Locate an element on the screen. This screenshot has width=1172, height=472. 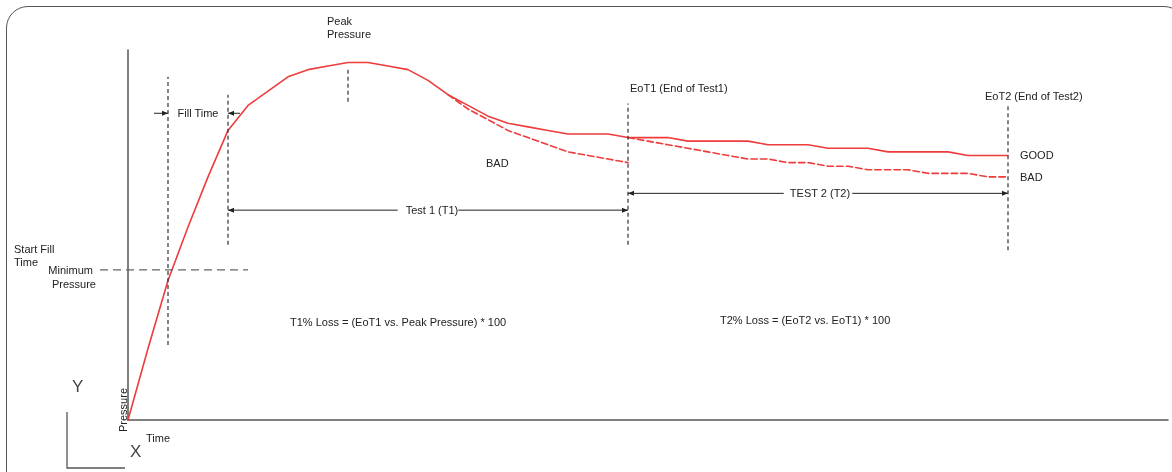
series-label: BAD is located at coordinates (1031, 176).